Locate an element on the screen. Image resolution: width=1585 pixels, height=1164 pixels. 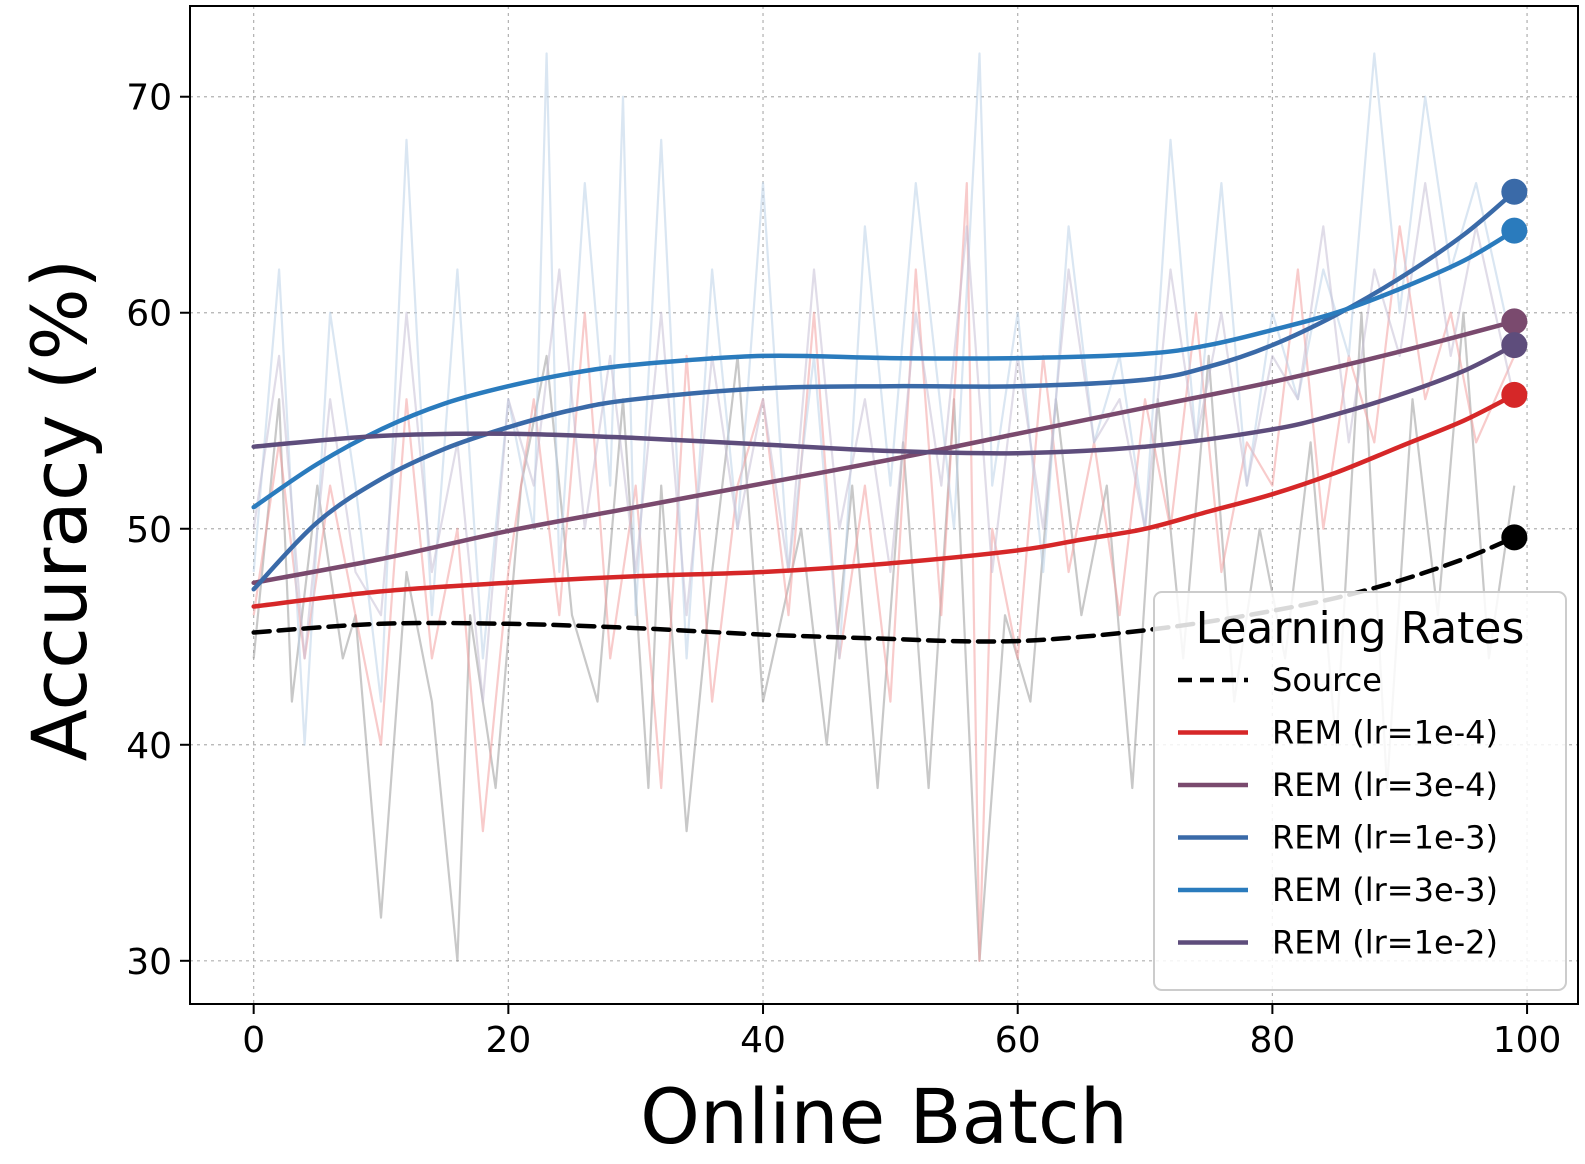
endpoint-markers is located at coordinates (1514, 364).